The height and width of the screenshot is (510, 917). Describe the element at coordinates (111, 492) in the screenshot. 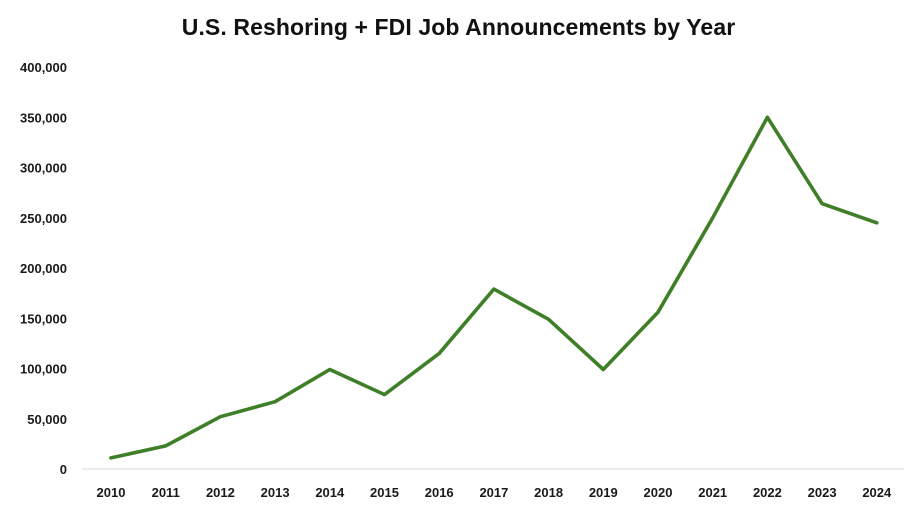

I see `x-tick-label: 2010` at that location.